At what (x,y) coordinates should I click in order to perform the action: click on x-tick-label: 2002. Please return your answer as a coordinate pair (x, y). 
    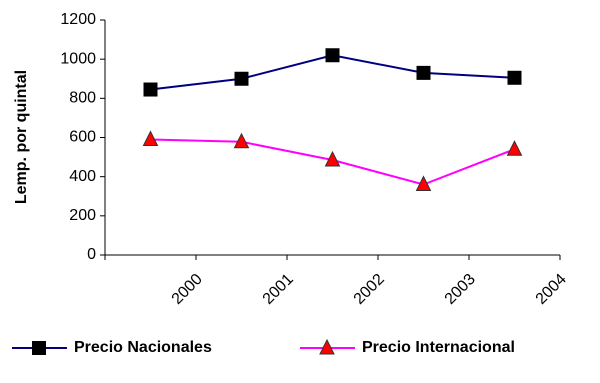
    Looking at the image, I should click on (369, 289).